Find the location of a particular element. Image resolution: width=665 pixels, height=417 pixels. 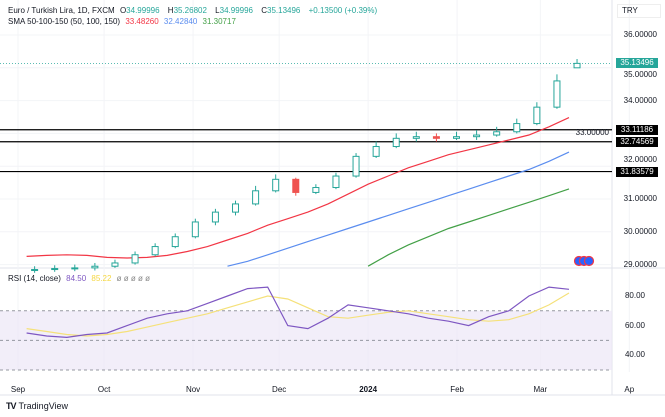

h-value: 35.26802 is located at coordinates (190, 10).